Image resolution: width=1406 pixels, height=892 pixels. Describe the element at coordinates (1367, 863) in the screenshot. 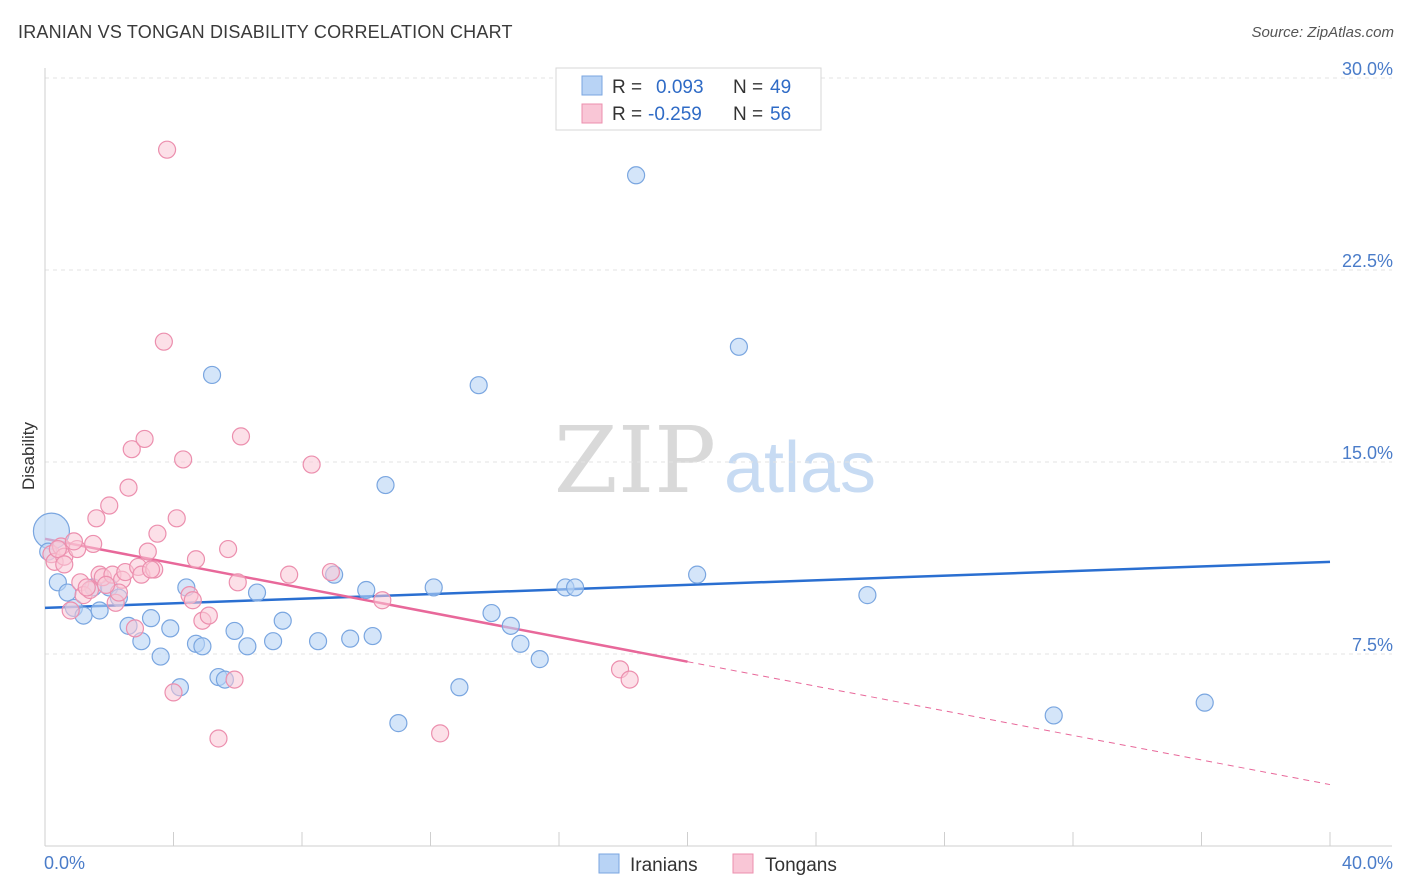

I see `x-tick-label: 40.0%` at that location.